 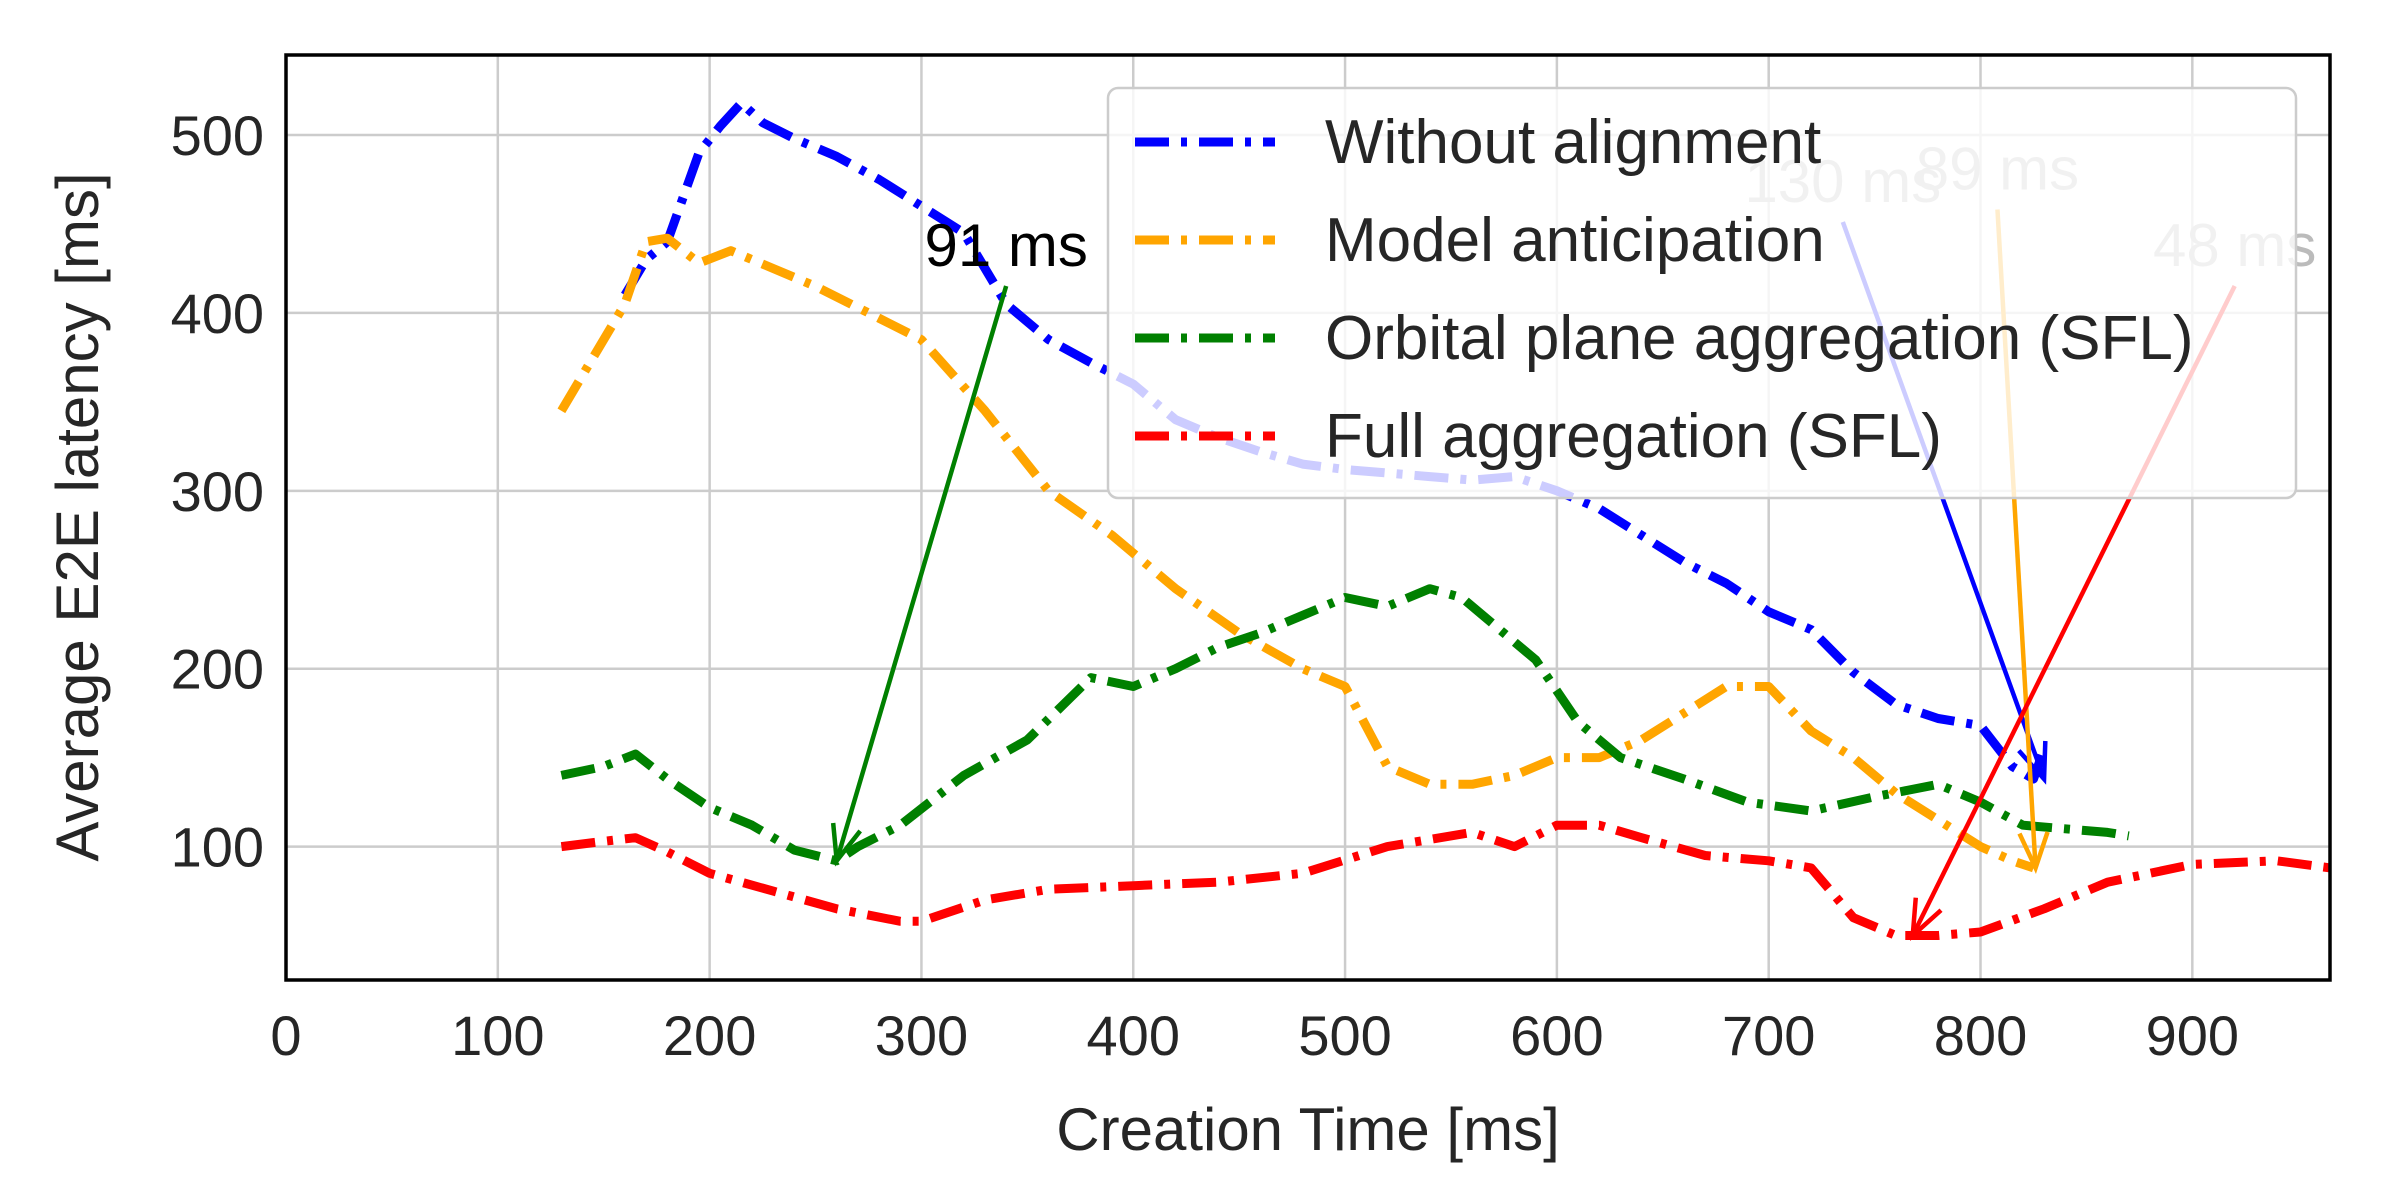 I want to click on x-tick-label: 600, so click(x=1556, y=1035).